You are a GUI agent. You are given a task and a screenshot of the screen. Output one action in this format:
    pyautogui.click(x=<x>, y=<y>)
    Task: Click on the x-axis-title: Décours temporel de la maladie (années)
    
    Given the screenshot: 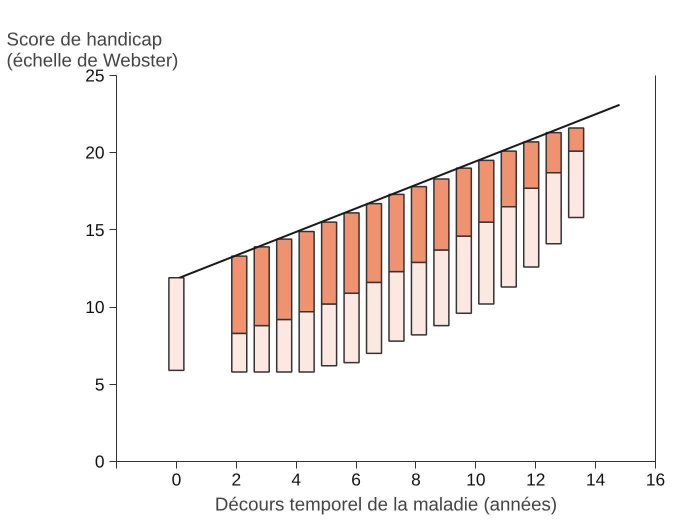 What is the action you would take?
    pyautogui.click(x=386, y=504)
    